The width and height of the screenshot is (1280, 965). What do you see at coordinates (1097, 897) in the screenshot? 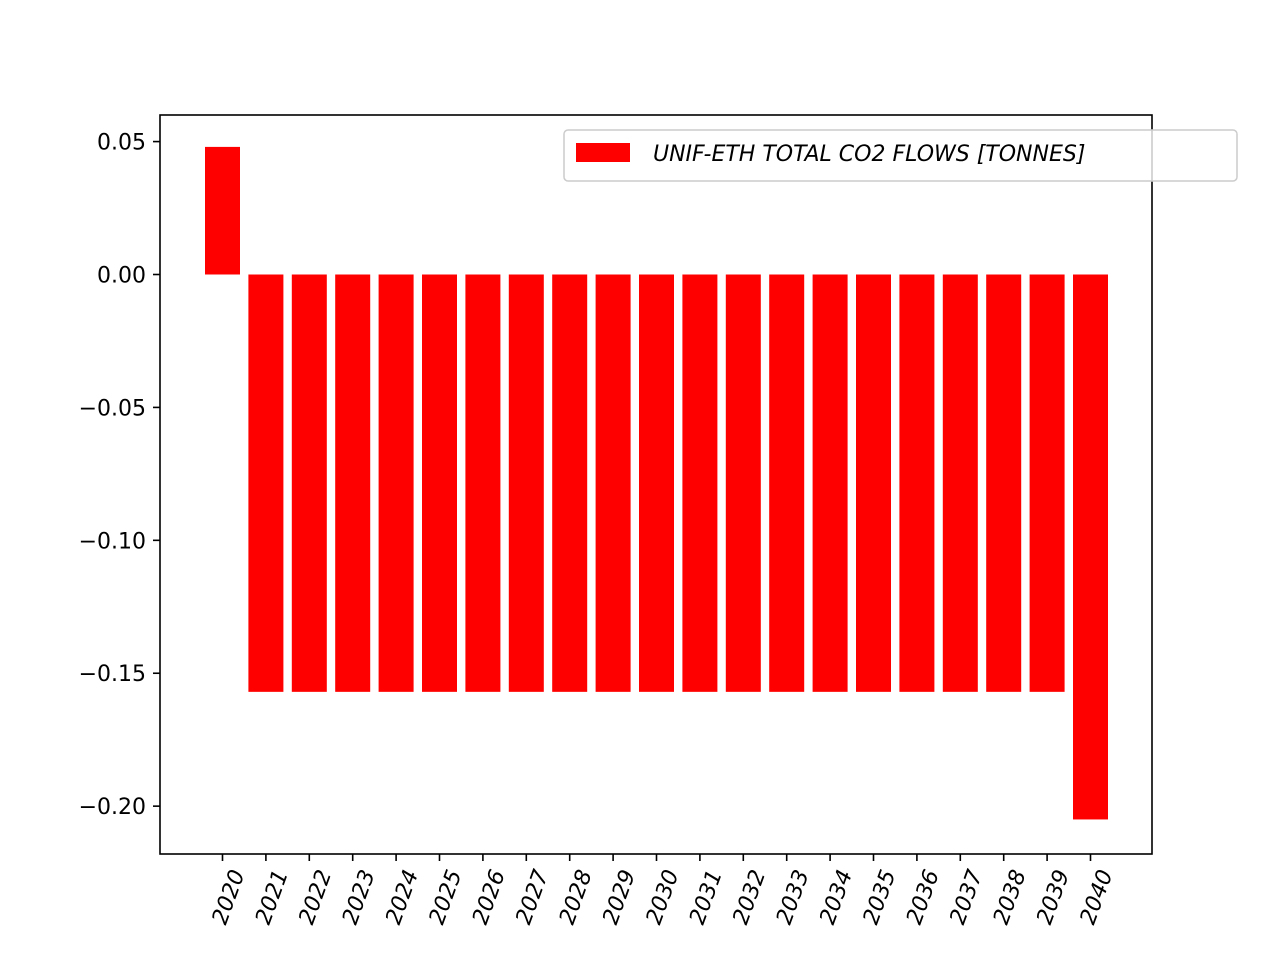
I see `x-tick-label: 2040` at bounding box center [1097, 897].